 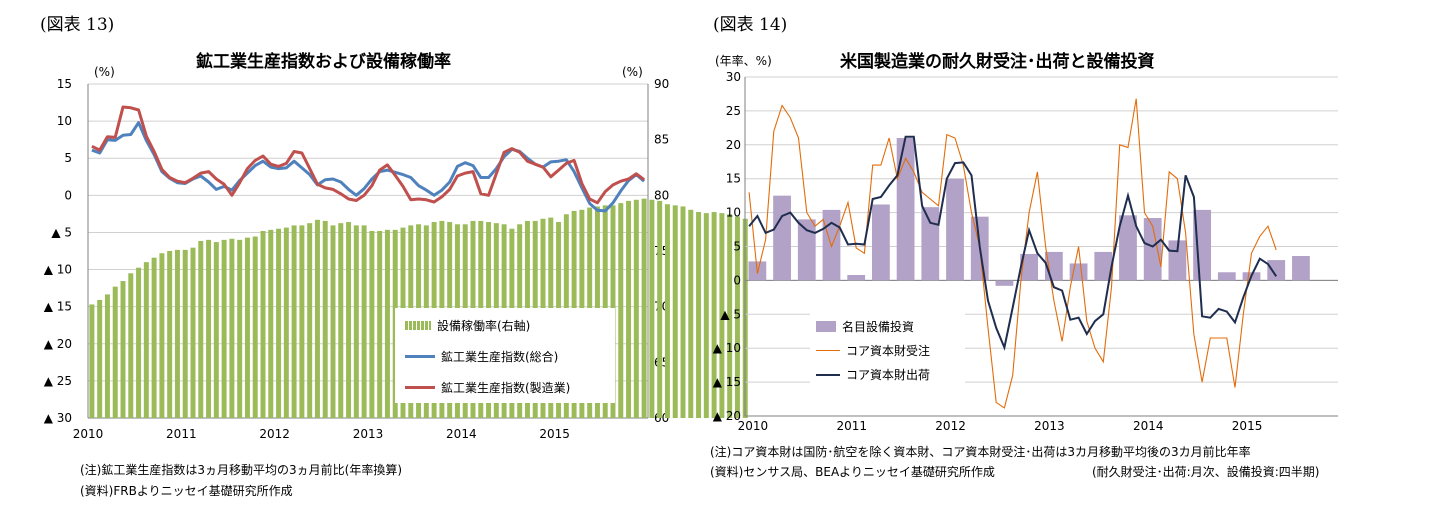 I want to click on purple-bar-swatch, so click(x=826, y=326).